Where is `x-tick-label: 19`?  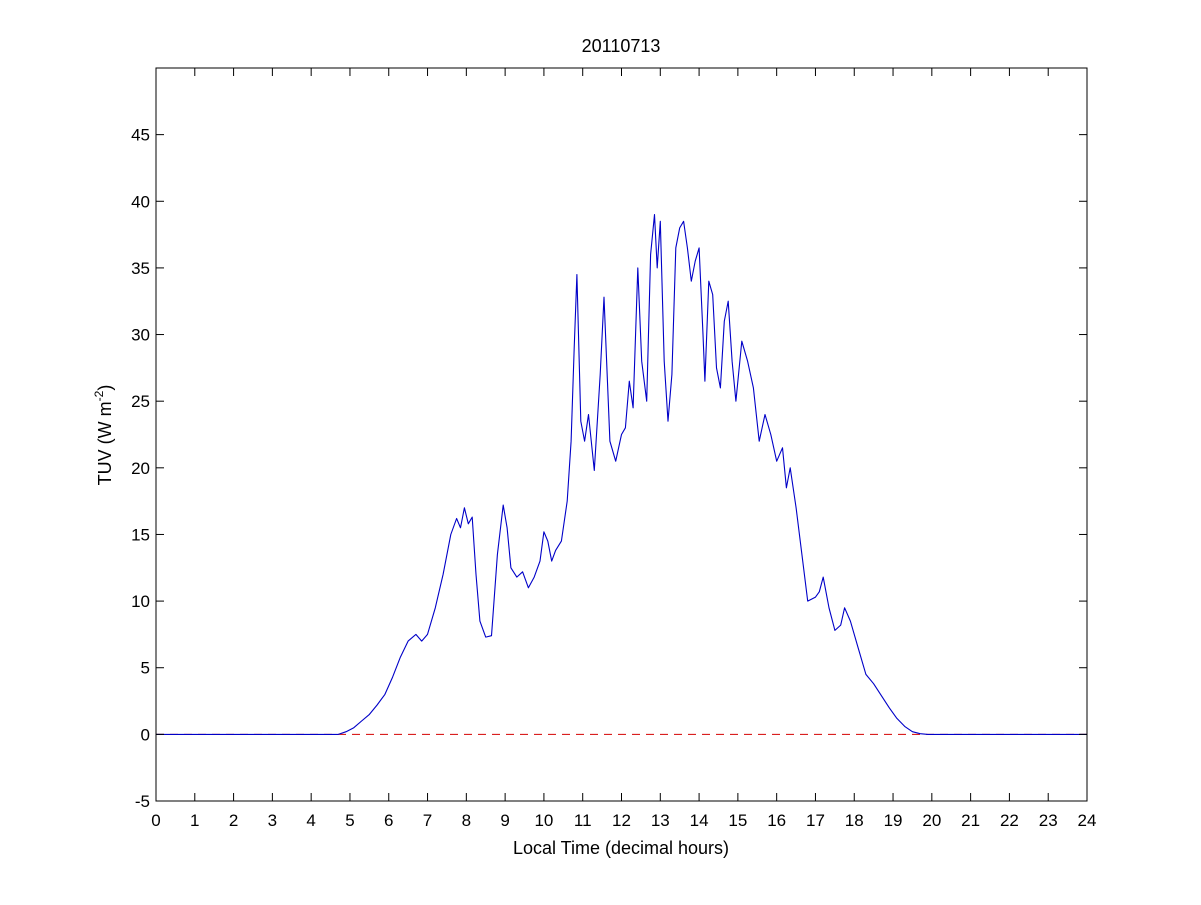
x-tick-label: 19 is located at coordinates (893, 820).